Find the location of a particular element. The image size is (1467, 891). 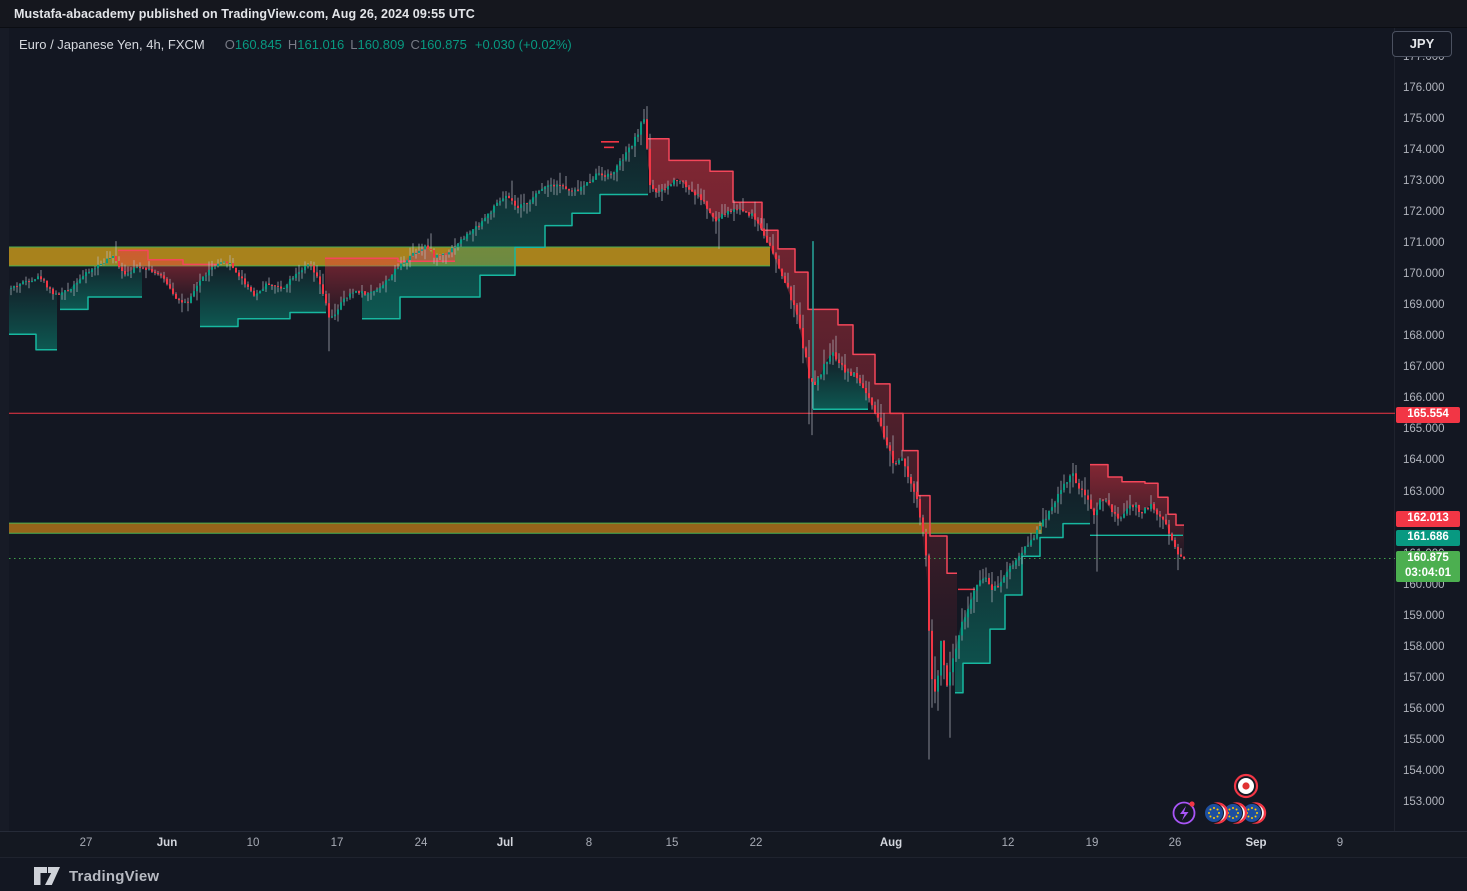

attribution-bar: TradingView is located at coordinates (733, 874).